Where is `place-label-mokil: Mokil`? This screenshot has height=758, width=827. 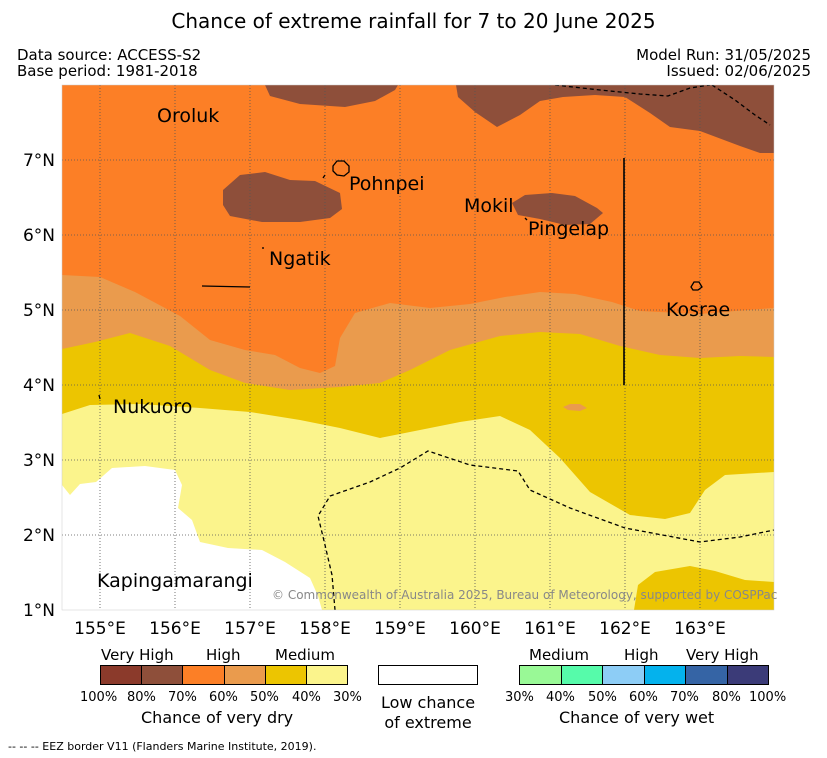 place-label-mokil: Mokil is located at coordinates (489, 206).